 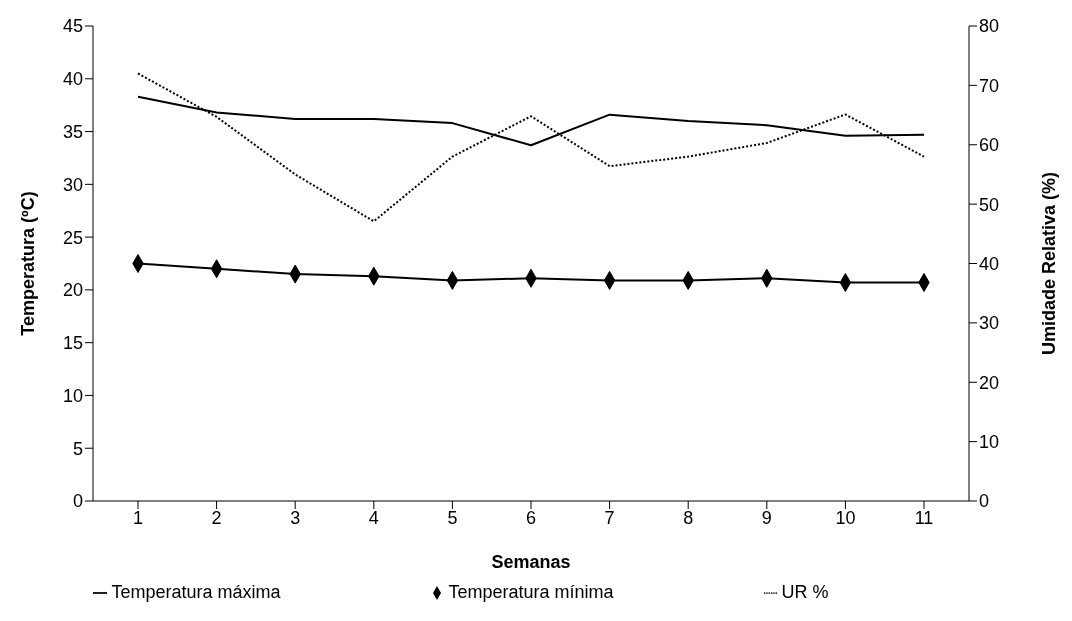 What do you see at coordinates (989, 323) in the screenshot?
I see `y2-tick-label: 30` at bounding box center [989, 323].